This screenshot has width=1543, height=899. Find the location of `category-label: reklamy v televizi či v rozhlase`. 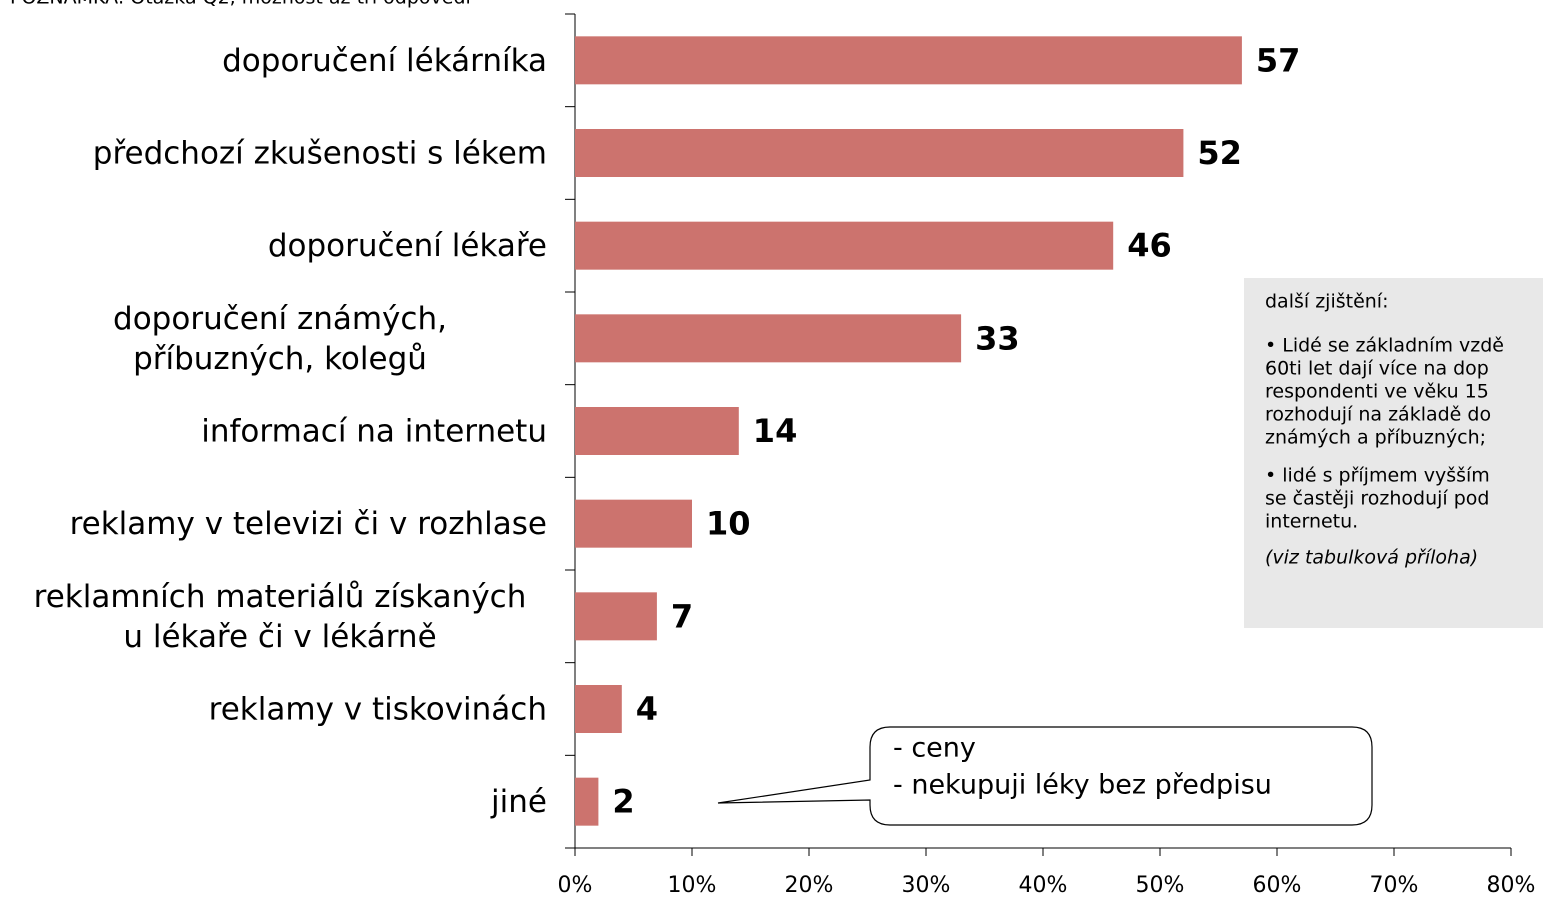

category-label: reklamy v televizi či v rozhlase is located at coordinates (308, 524).